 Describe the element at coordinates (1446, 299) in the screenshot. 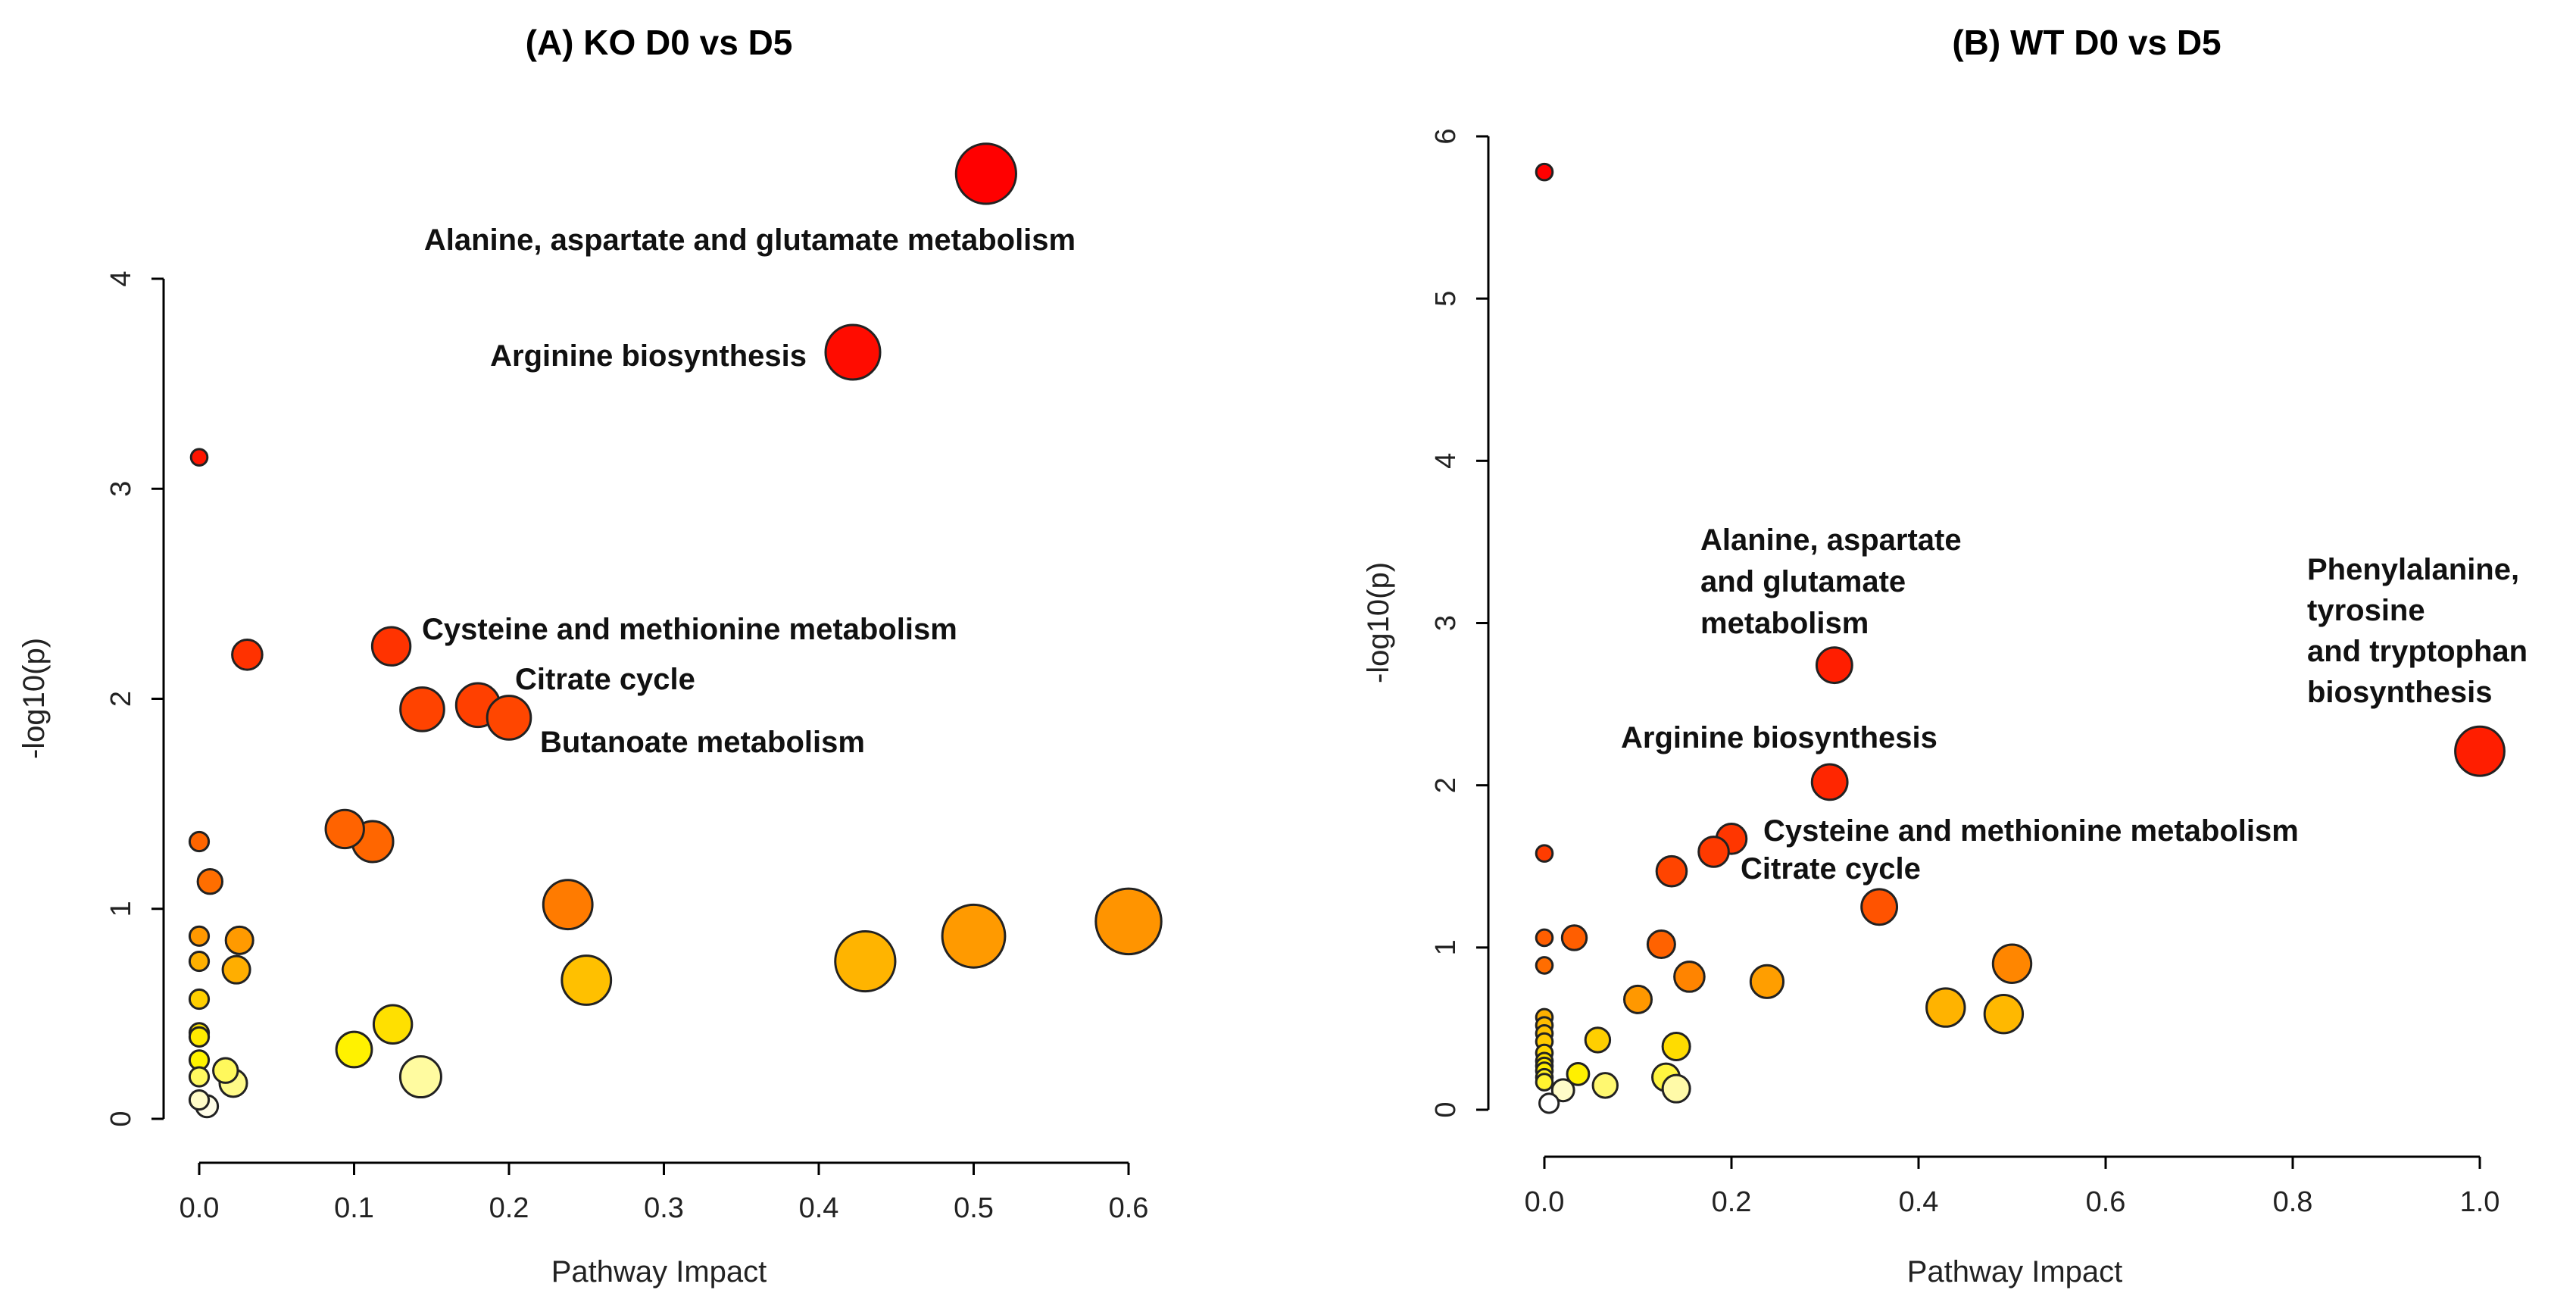

I see `y-tick-label: 5` at that location.